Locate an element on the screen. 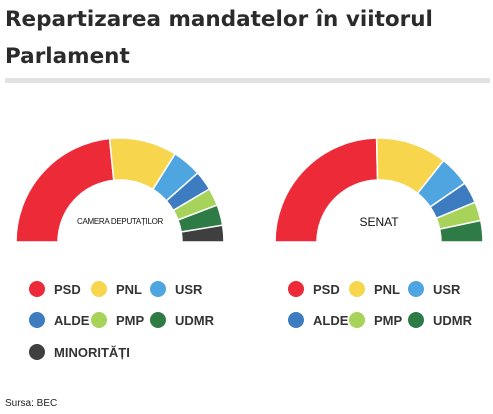 This screenshot has width=493, height=414. center-label: SENAT is located at coordinates (379, 222).